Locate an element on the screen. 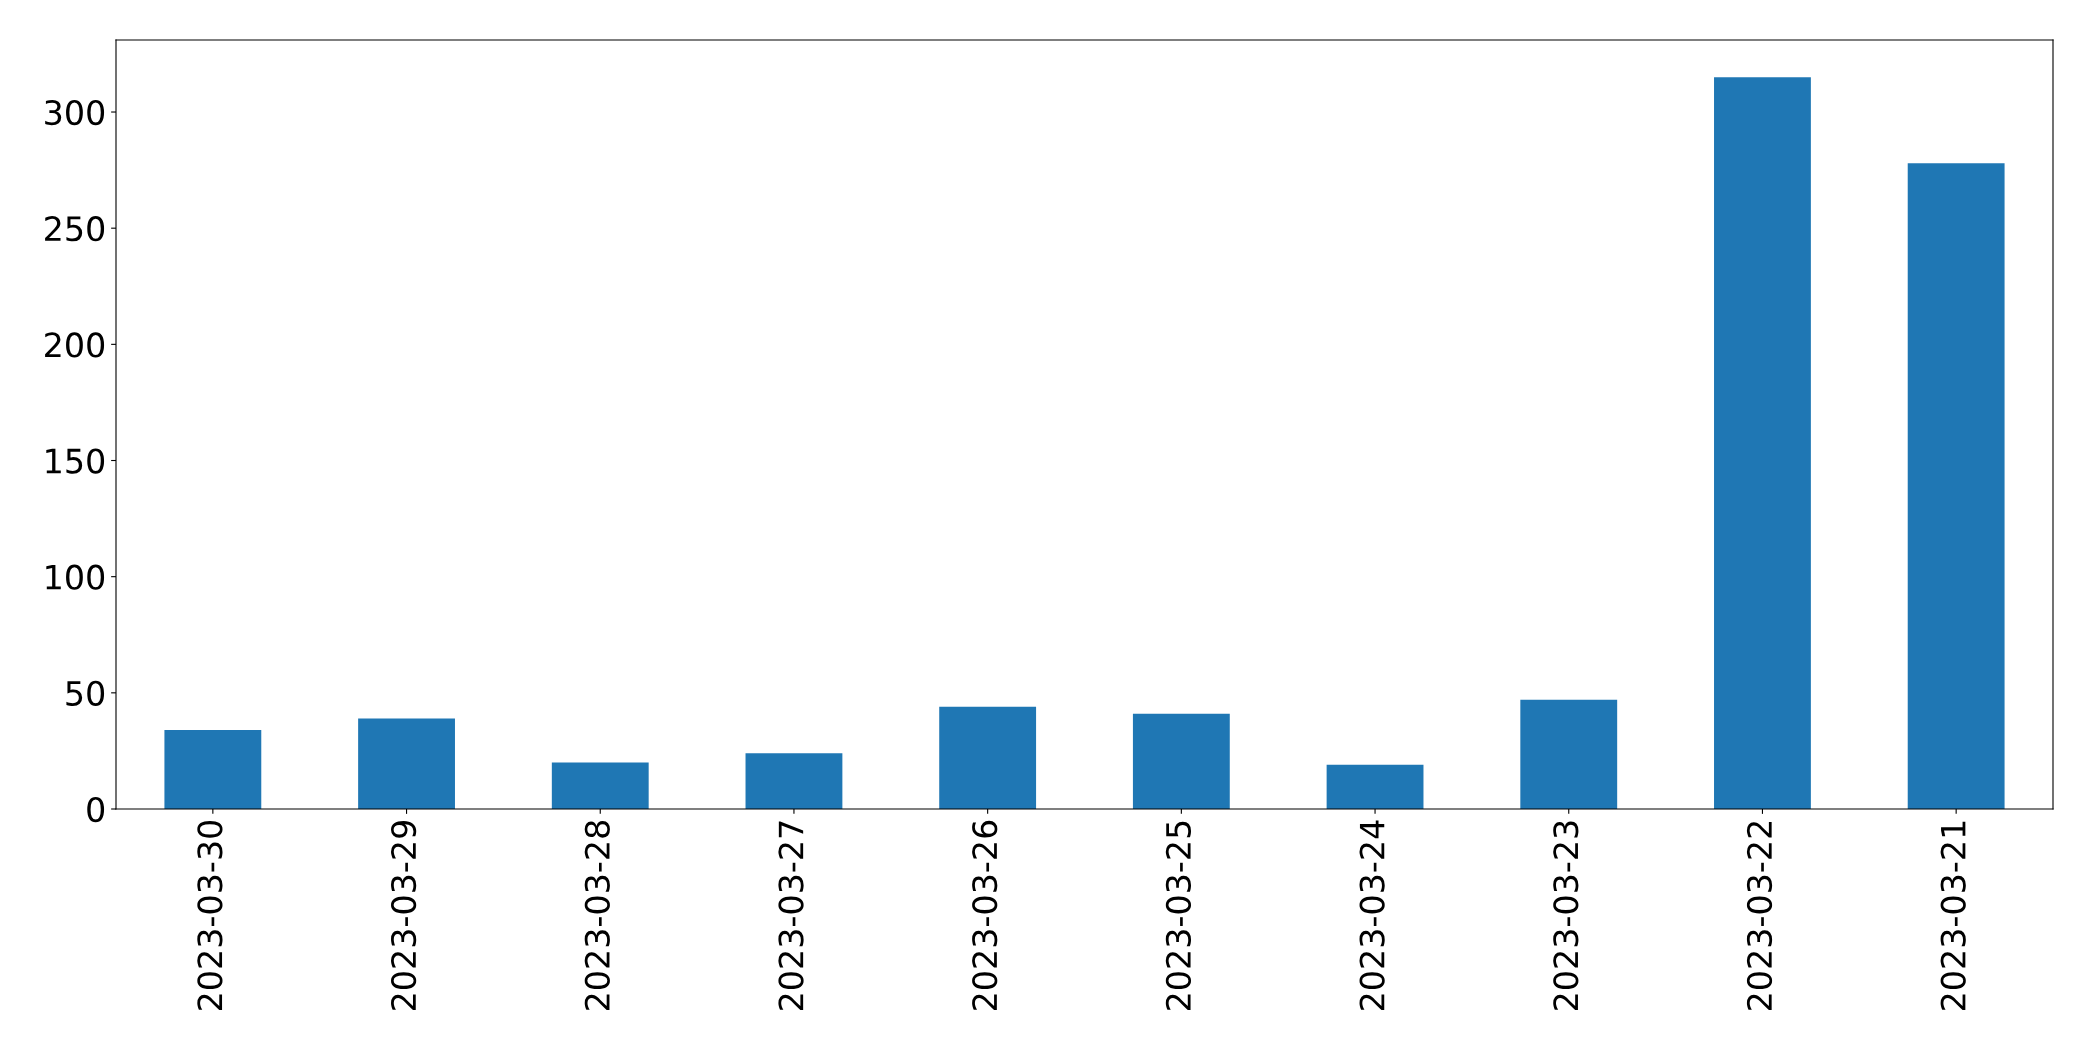 This screenshot has width=2093, height=1061. x-tick-label: 2023-03-28 is located at coordinates (597, 915).